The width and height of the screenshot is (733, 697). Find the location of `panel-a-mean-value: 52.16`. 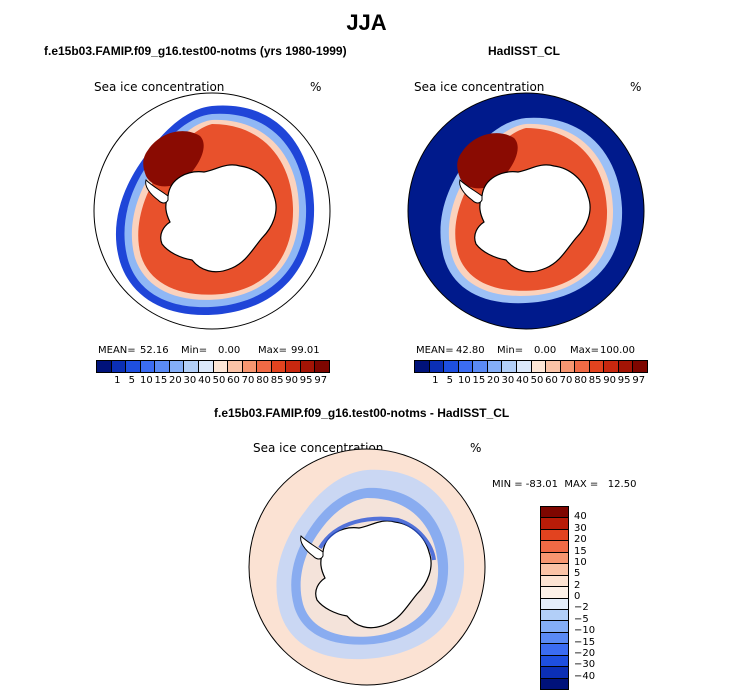

panel-a-mean-value: 52.16 is located at coordinates (154, 350).